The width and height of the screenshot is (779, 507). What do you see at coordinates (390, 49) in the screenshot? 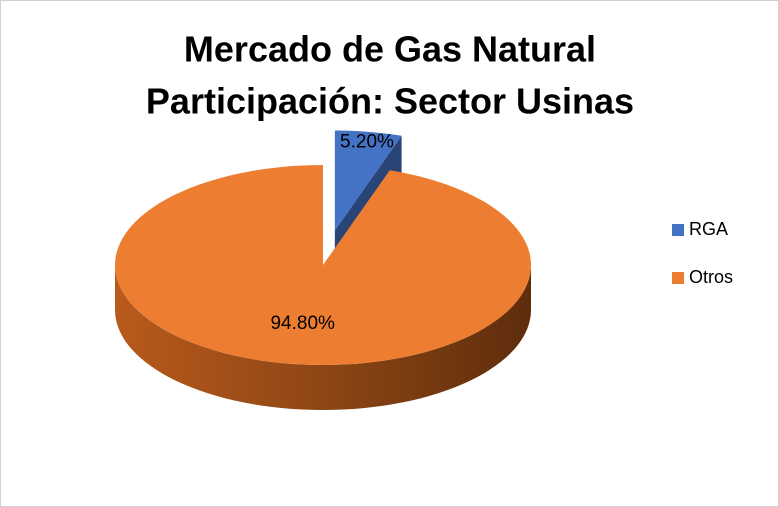
I see `chart-title: Mercado de Gas Natural` at bounding box center [390, 49].